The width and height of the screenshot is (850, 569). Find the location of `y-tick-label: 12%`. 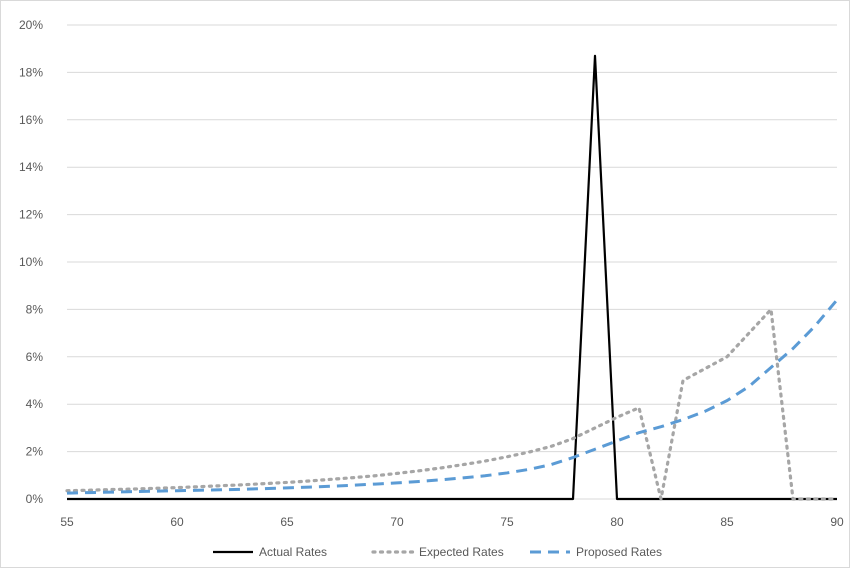

y-tick-label: 12% is located at coordinates (31, 215).